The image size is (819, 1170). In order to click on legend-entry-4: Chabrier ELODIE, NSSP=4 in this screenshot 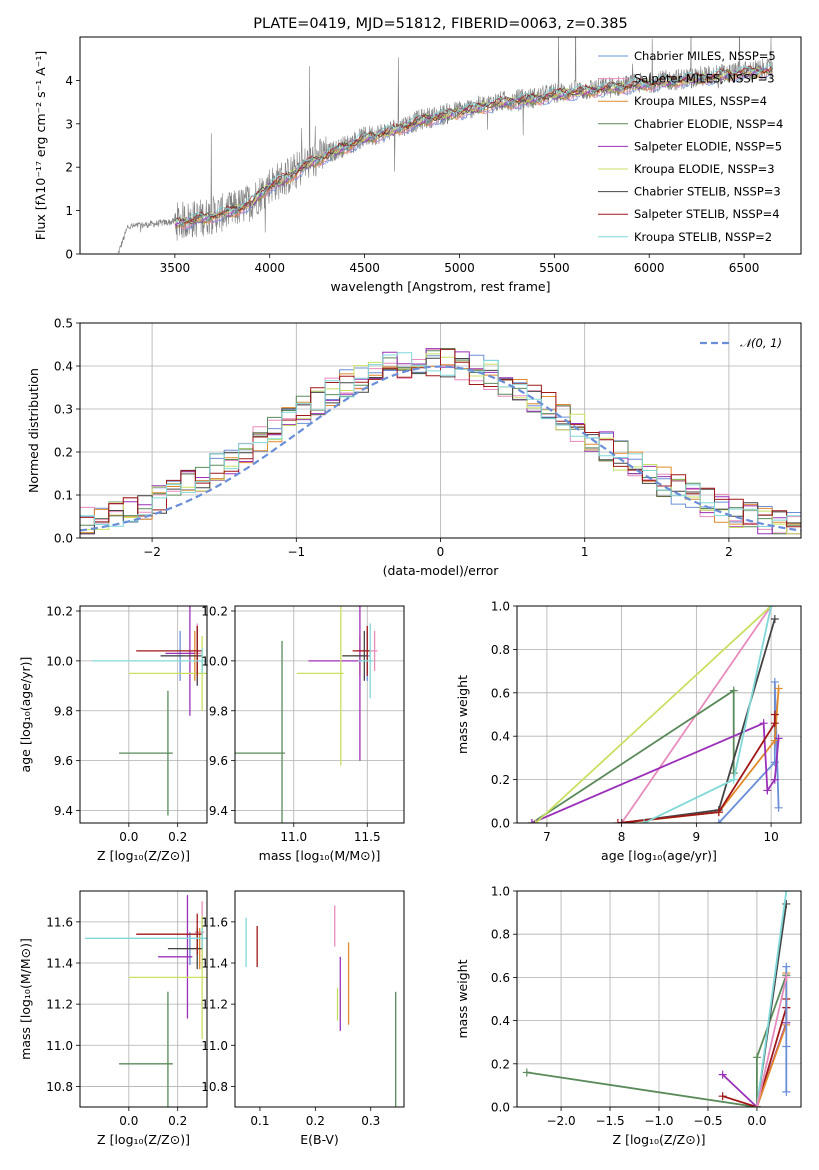, I will do `click(708, 124)`.